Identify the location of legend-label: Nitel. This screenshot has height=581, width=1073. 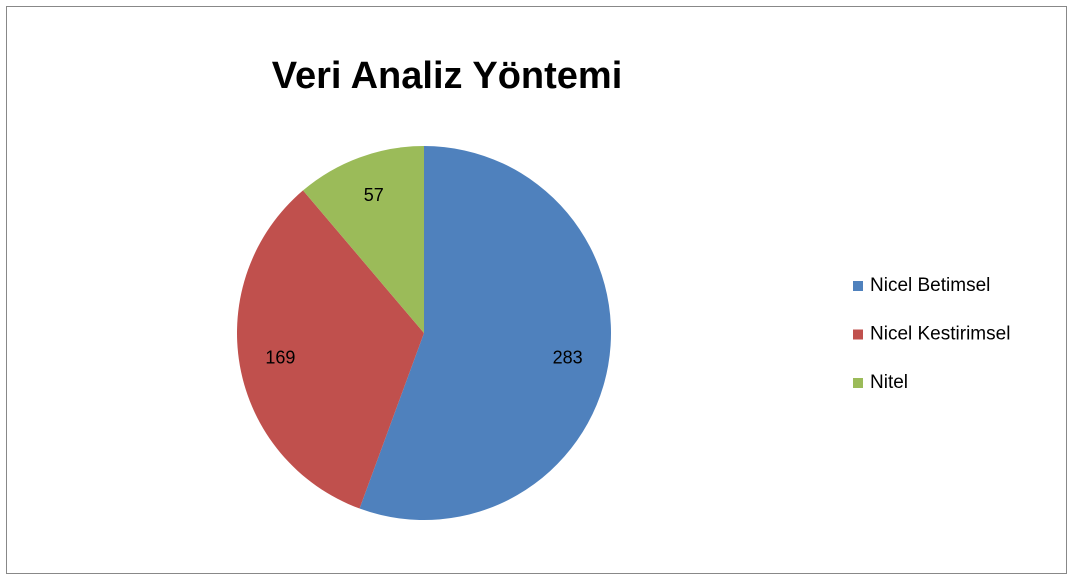
(889, 382).